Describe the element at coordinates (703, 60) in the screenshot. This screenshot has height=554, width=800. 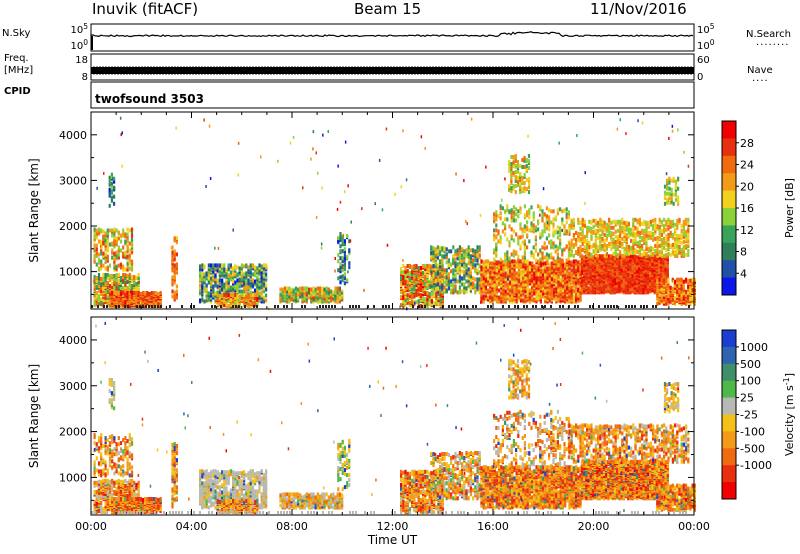
I see `nave-tick-top: 60` at that location.